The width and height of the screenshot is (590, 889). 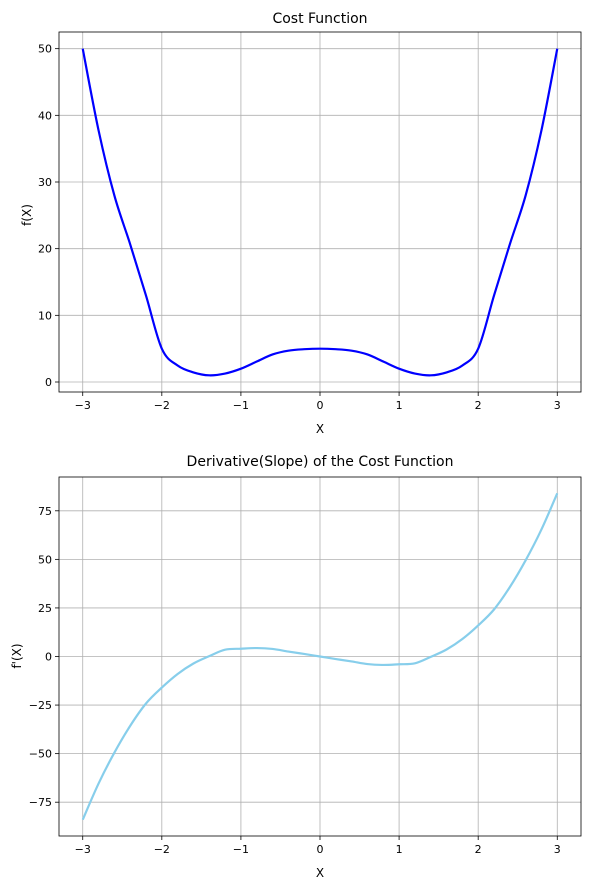 What do you see at coordinates (48, 382) in the screenshot?
I see `cost-y-tick-label: 0` at bounding box center [48, 382].